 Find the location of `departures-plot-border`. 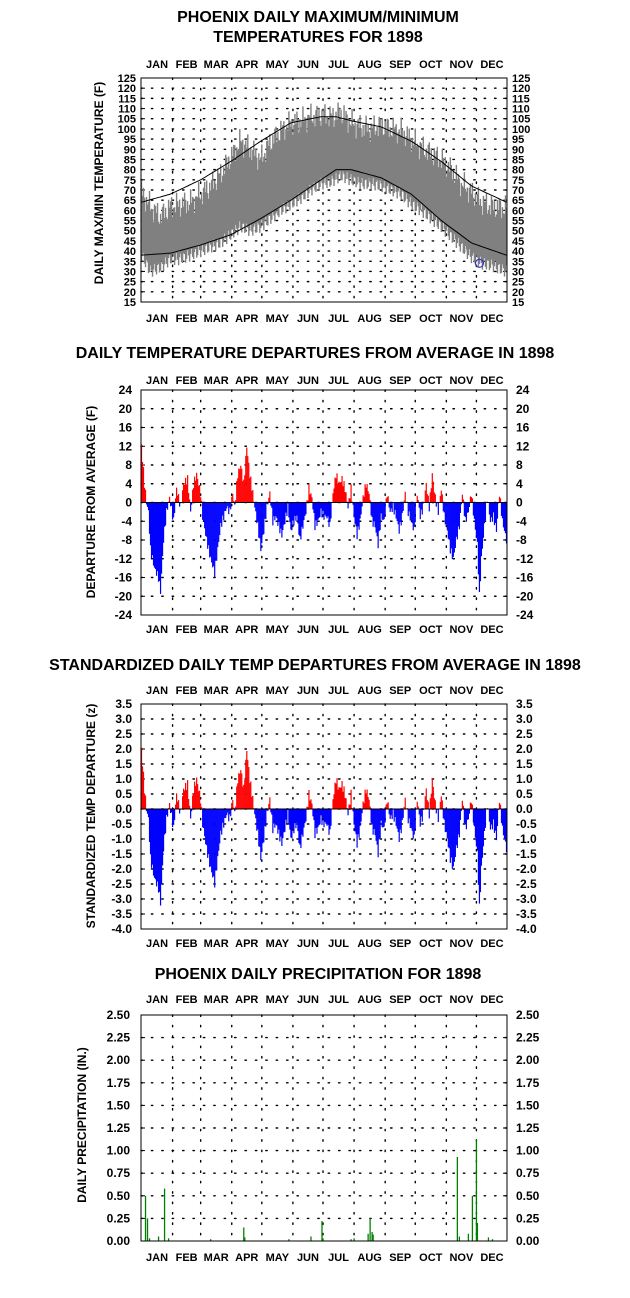

departures-plot-border is located at coordinates (324, 502).